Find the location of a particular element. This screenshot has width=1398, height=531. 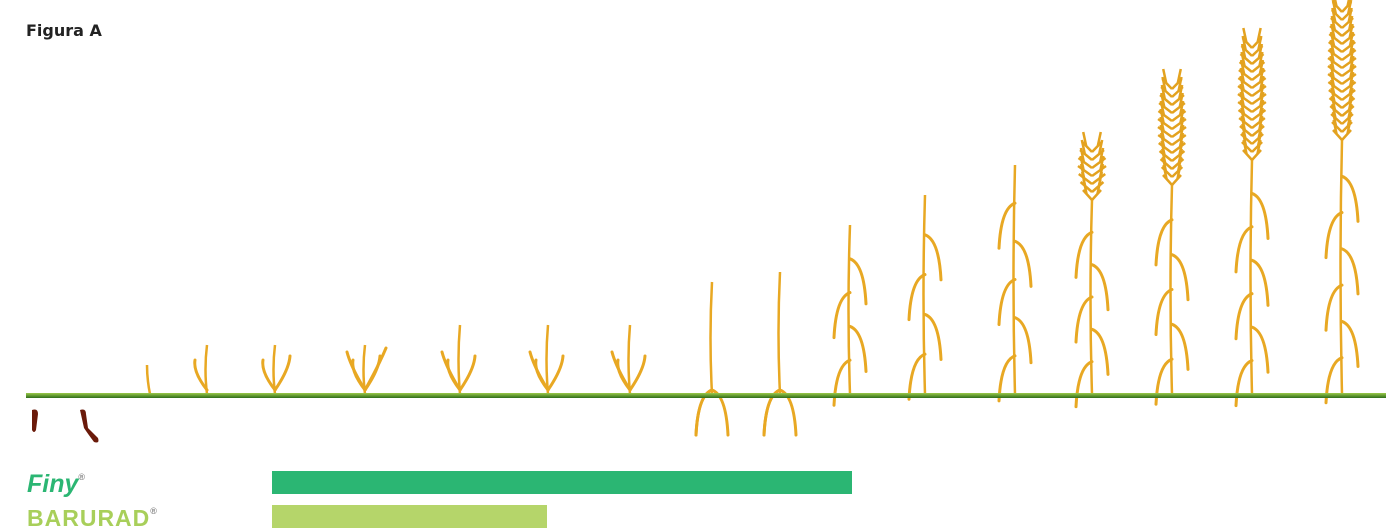

product-name: BARURAD is located at coordinates (88, 518).